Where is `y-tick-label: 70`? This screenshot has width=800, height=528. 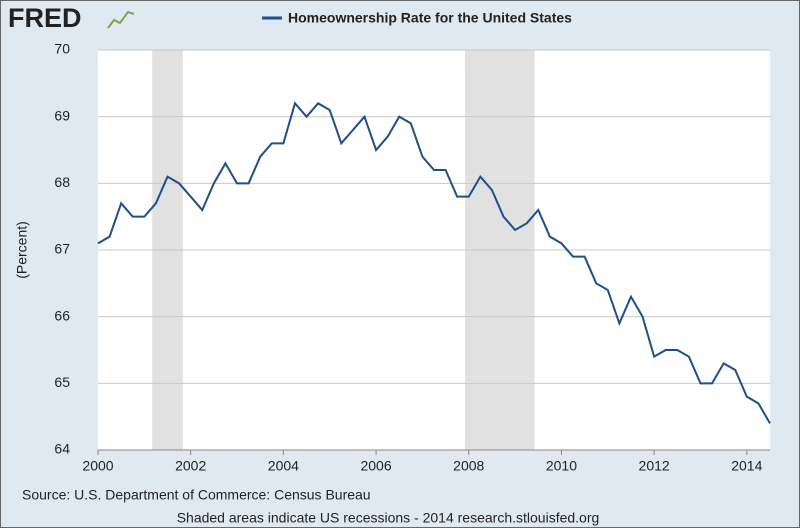 y-tick-label: 70 is located at coordinates (62, 49).